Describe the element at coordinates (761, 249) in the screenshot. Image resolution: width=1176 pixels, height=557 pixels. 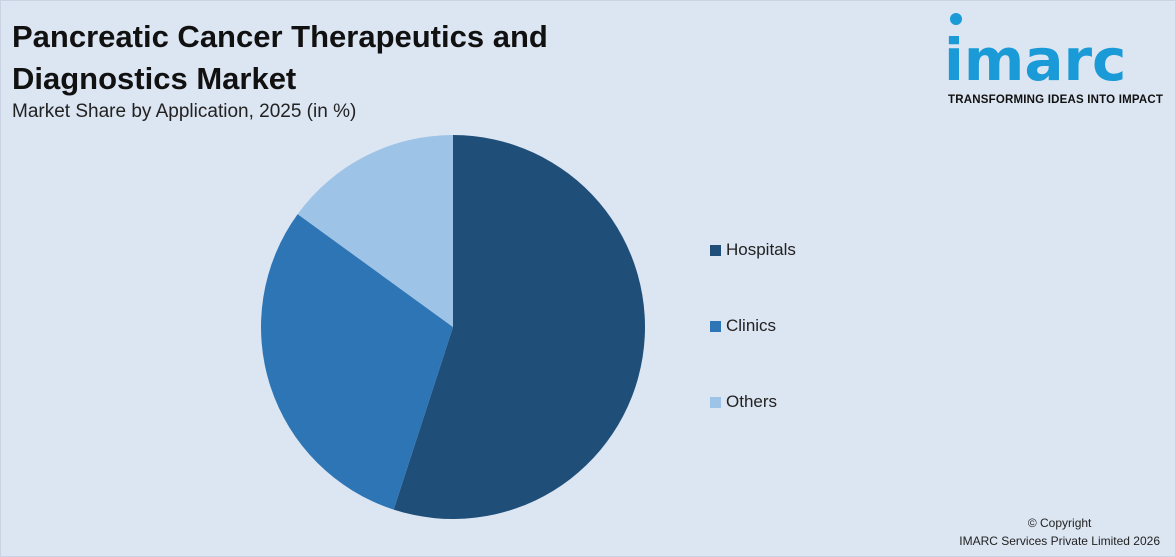
I see `legend-label: Hospitals` at that location.